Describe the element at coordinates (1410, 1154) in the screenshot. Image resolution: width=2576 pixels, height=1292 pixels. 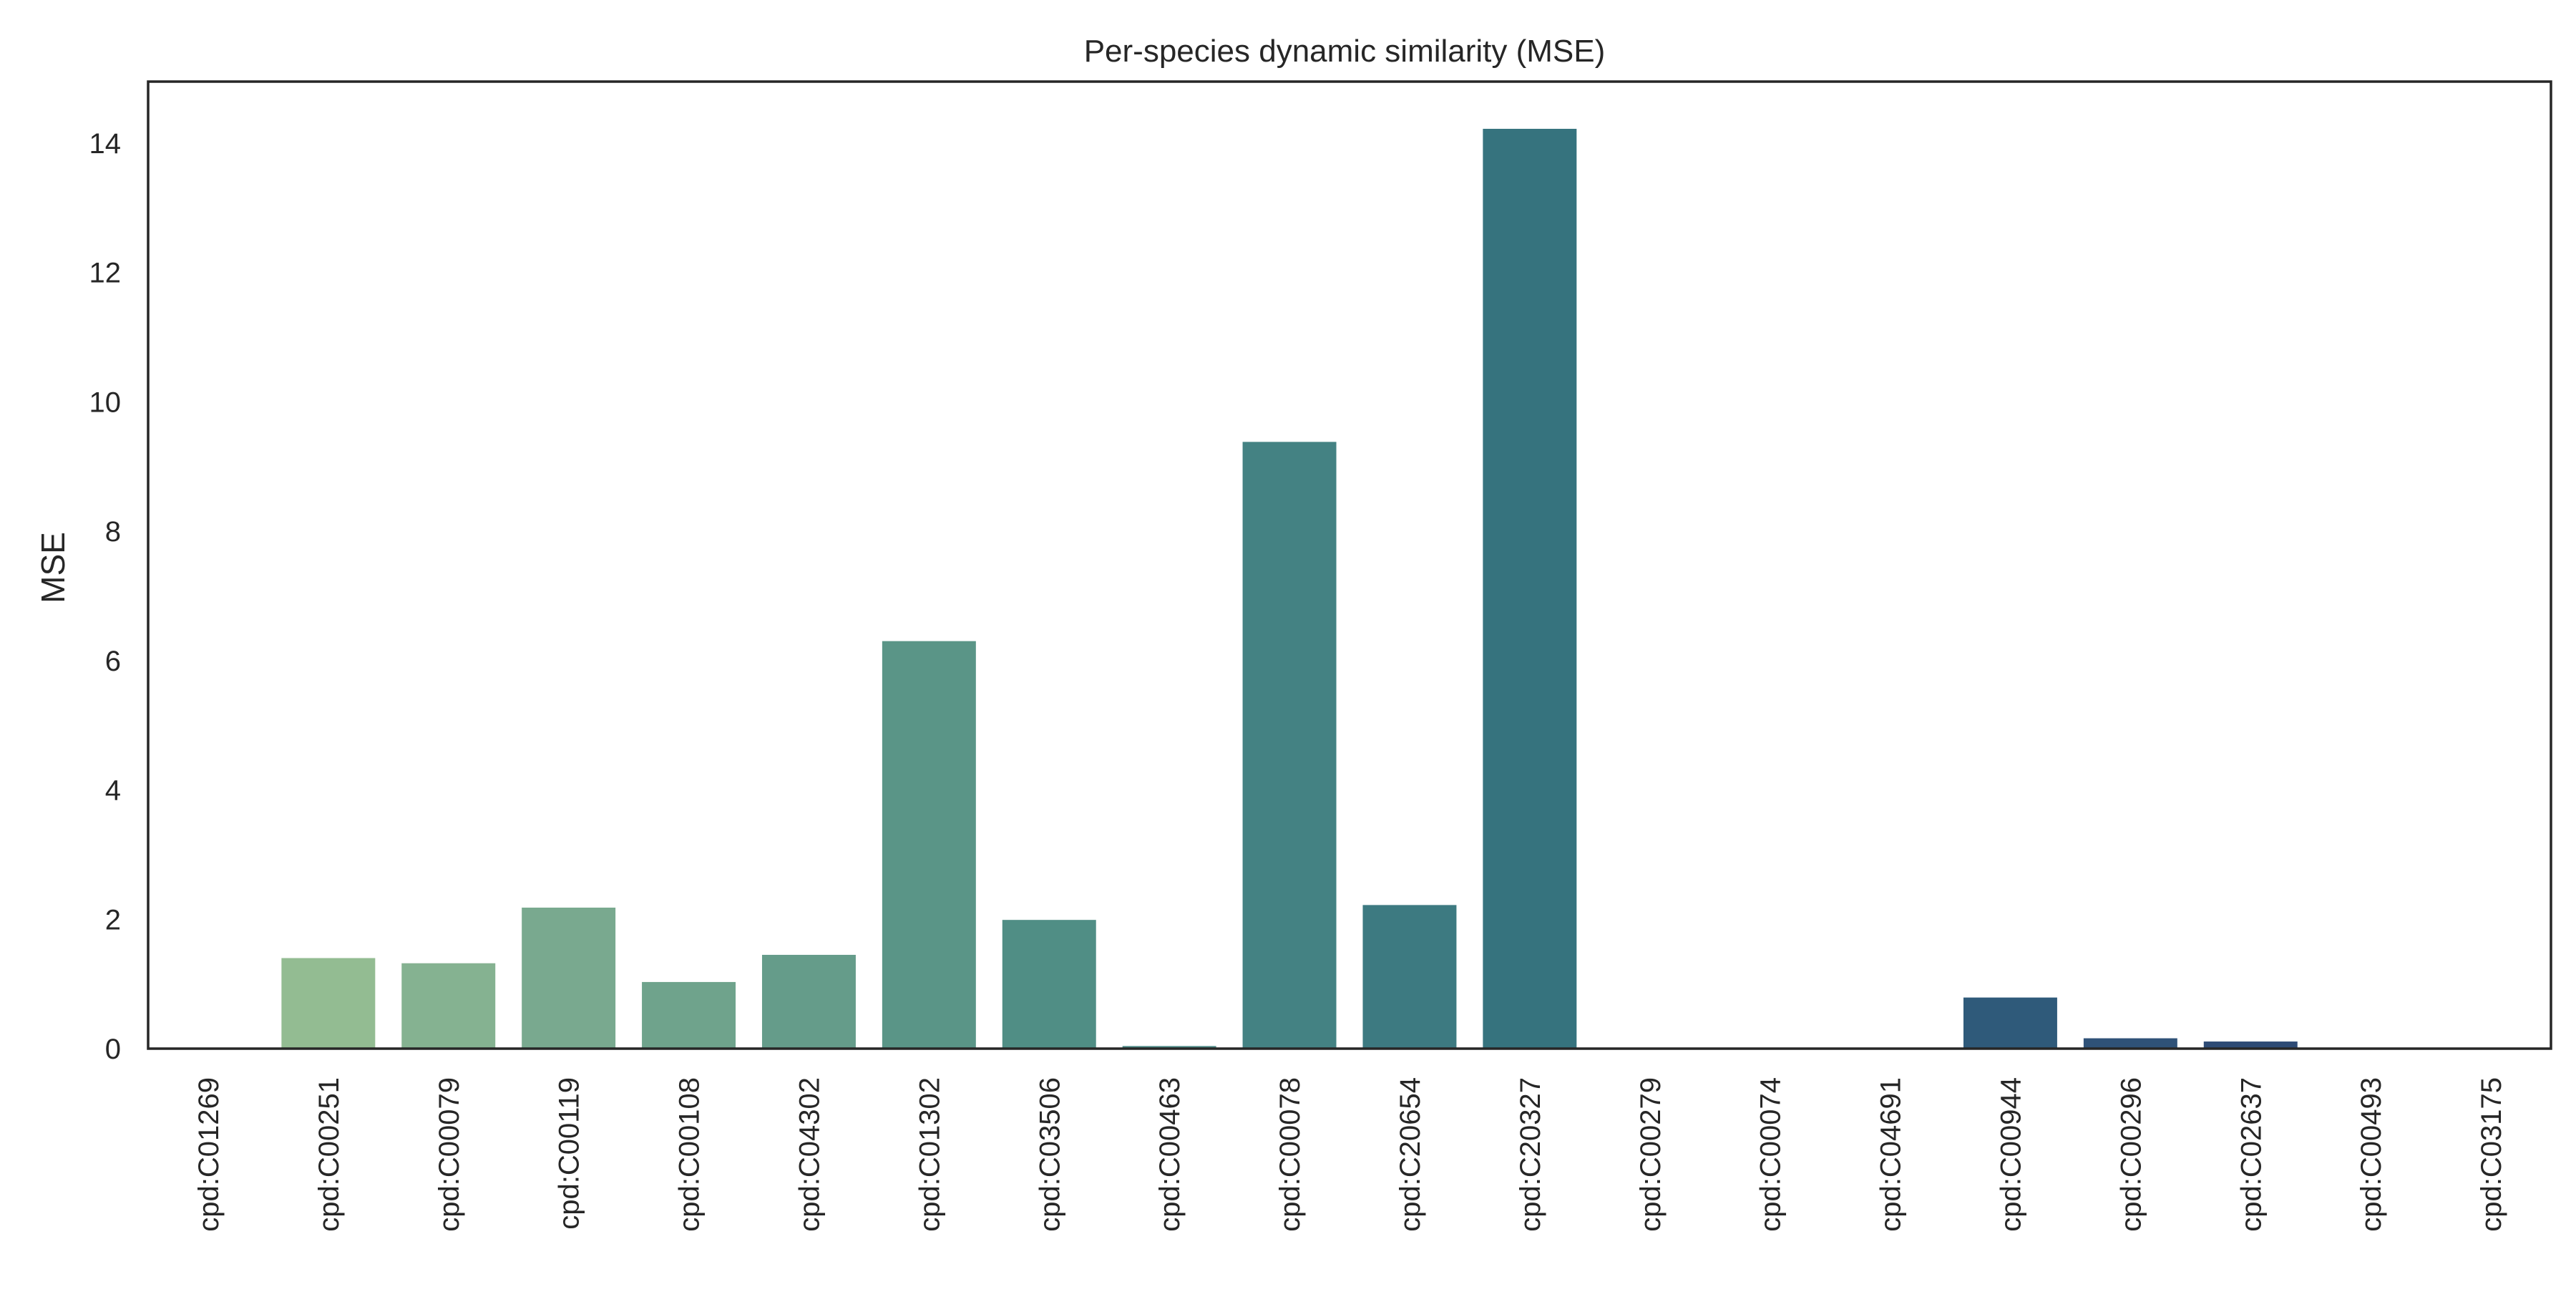
I see `x-tick-label: cpd:C20654` at that location.